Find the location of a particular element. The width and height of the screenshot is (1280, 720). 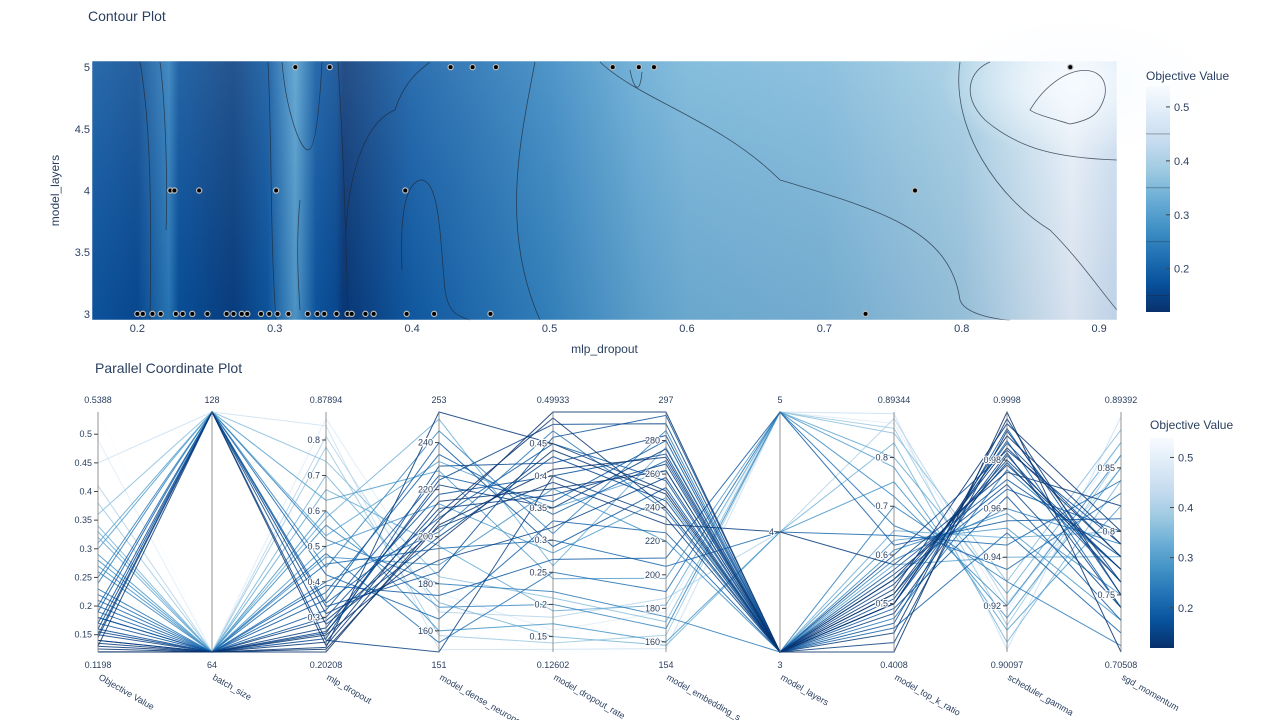

parallel-axis-min-4: 0.12602 is located at coordinates (553, 665).